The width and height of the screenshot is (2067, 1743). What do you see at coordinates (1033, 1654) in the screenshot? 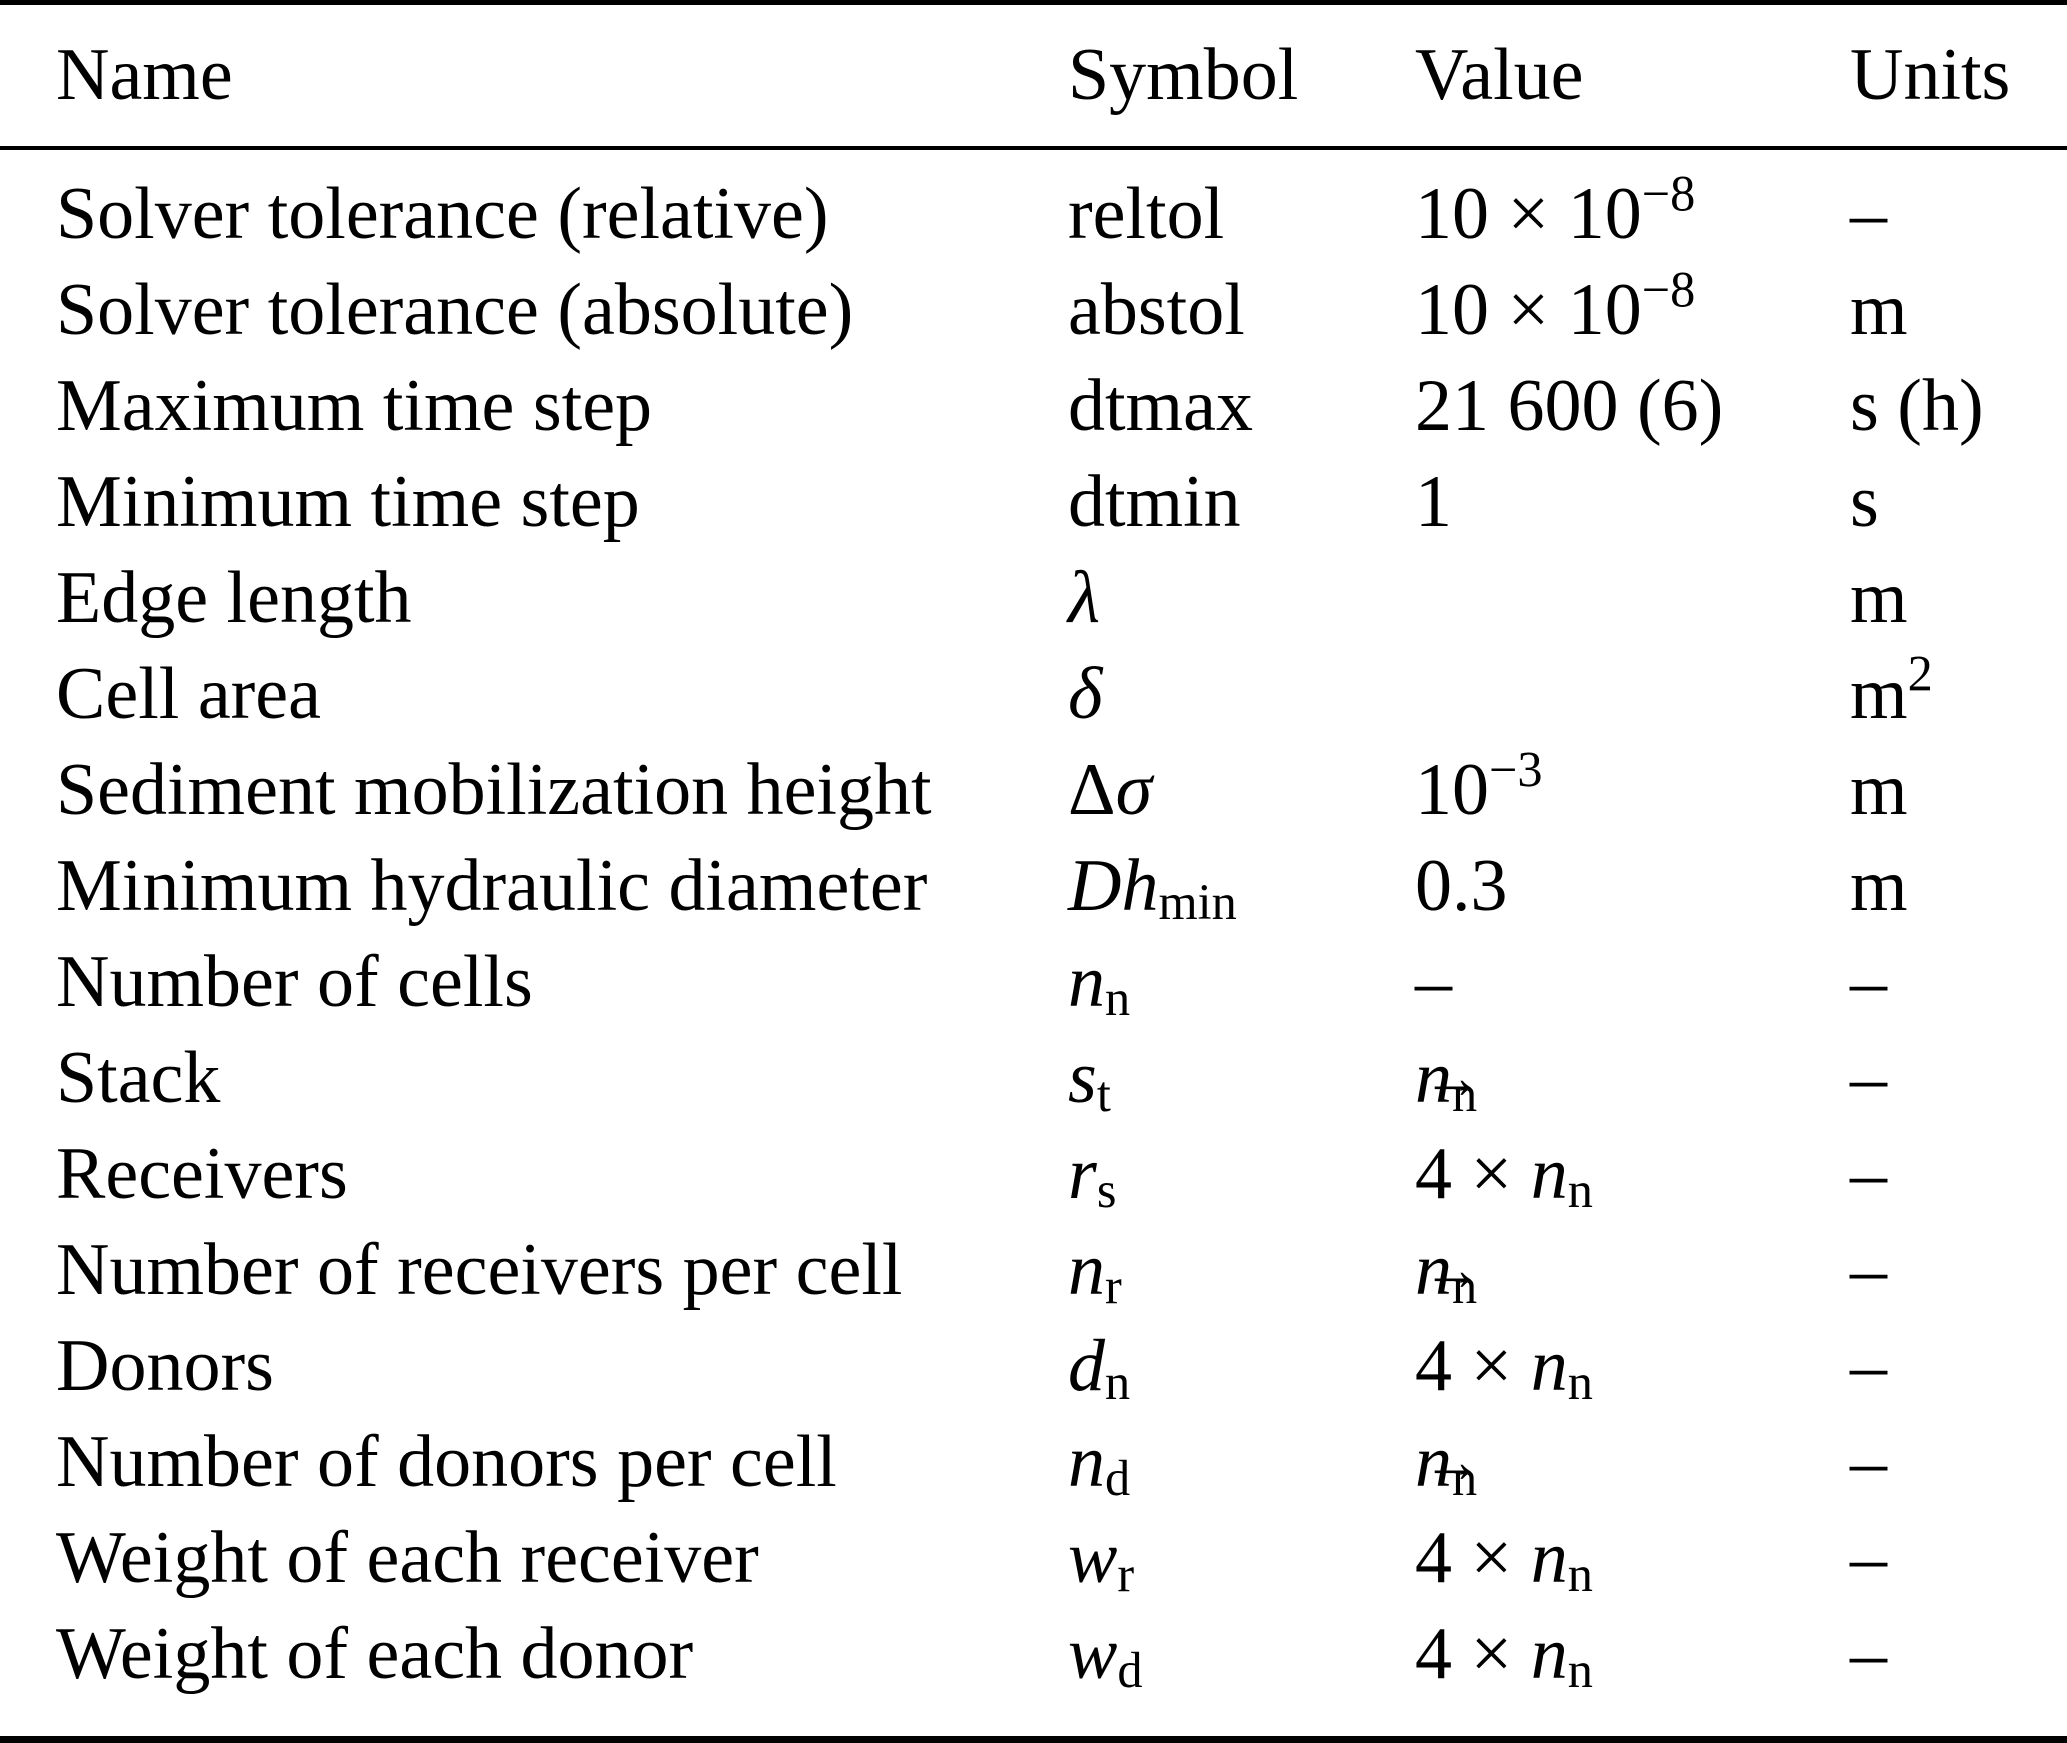
I see `table-row: Weight of each donor wd 4 × nn –` at bounding box center [1033, 1654].